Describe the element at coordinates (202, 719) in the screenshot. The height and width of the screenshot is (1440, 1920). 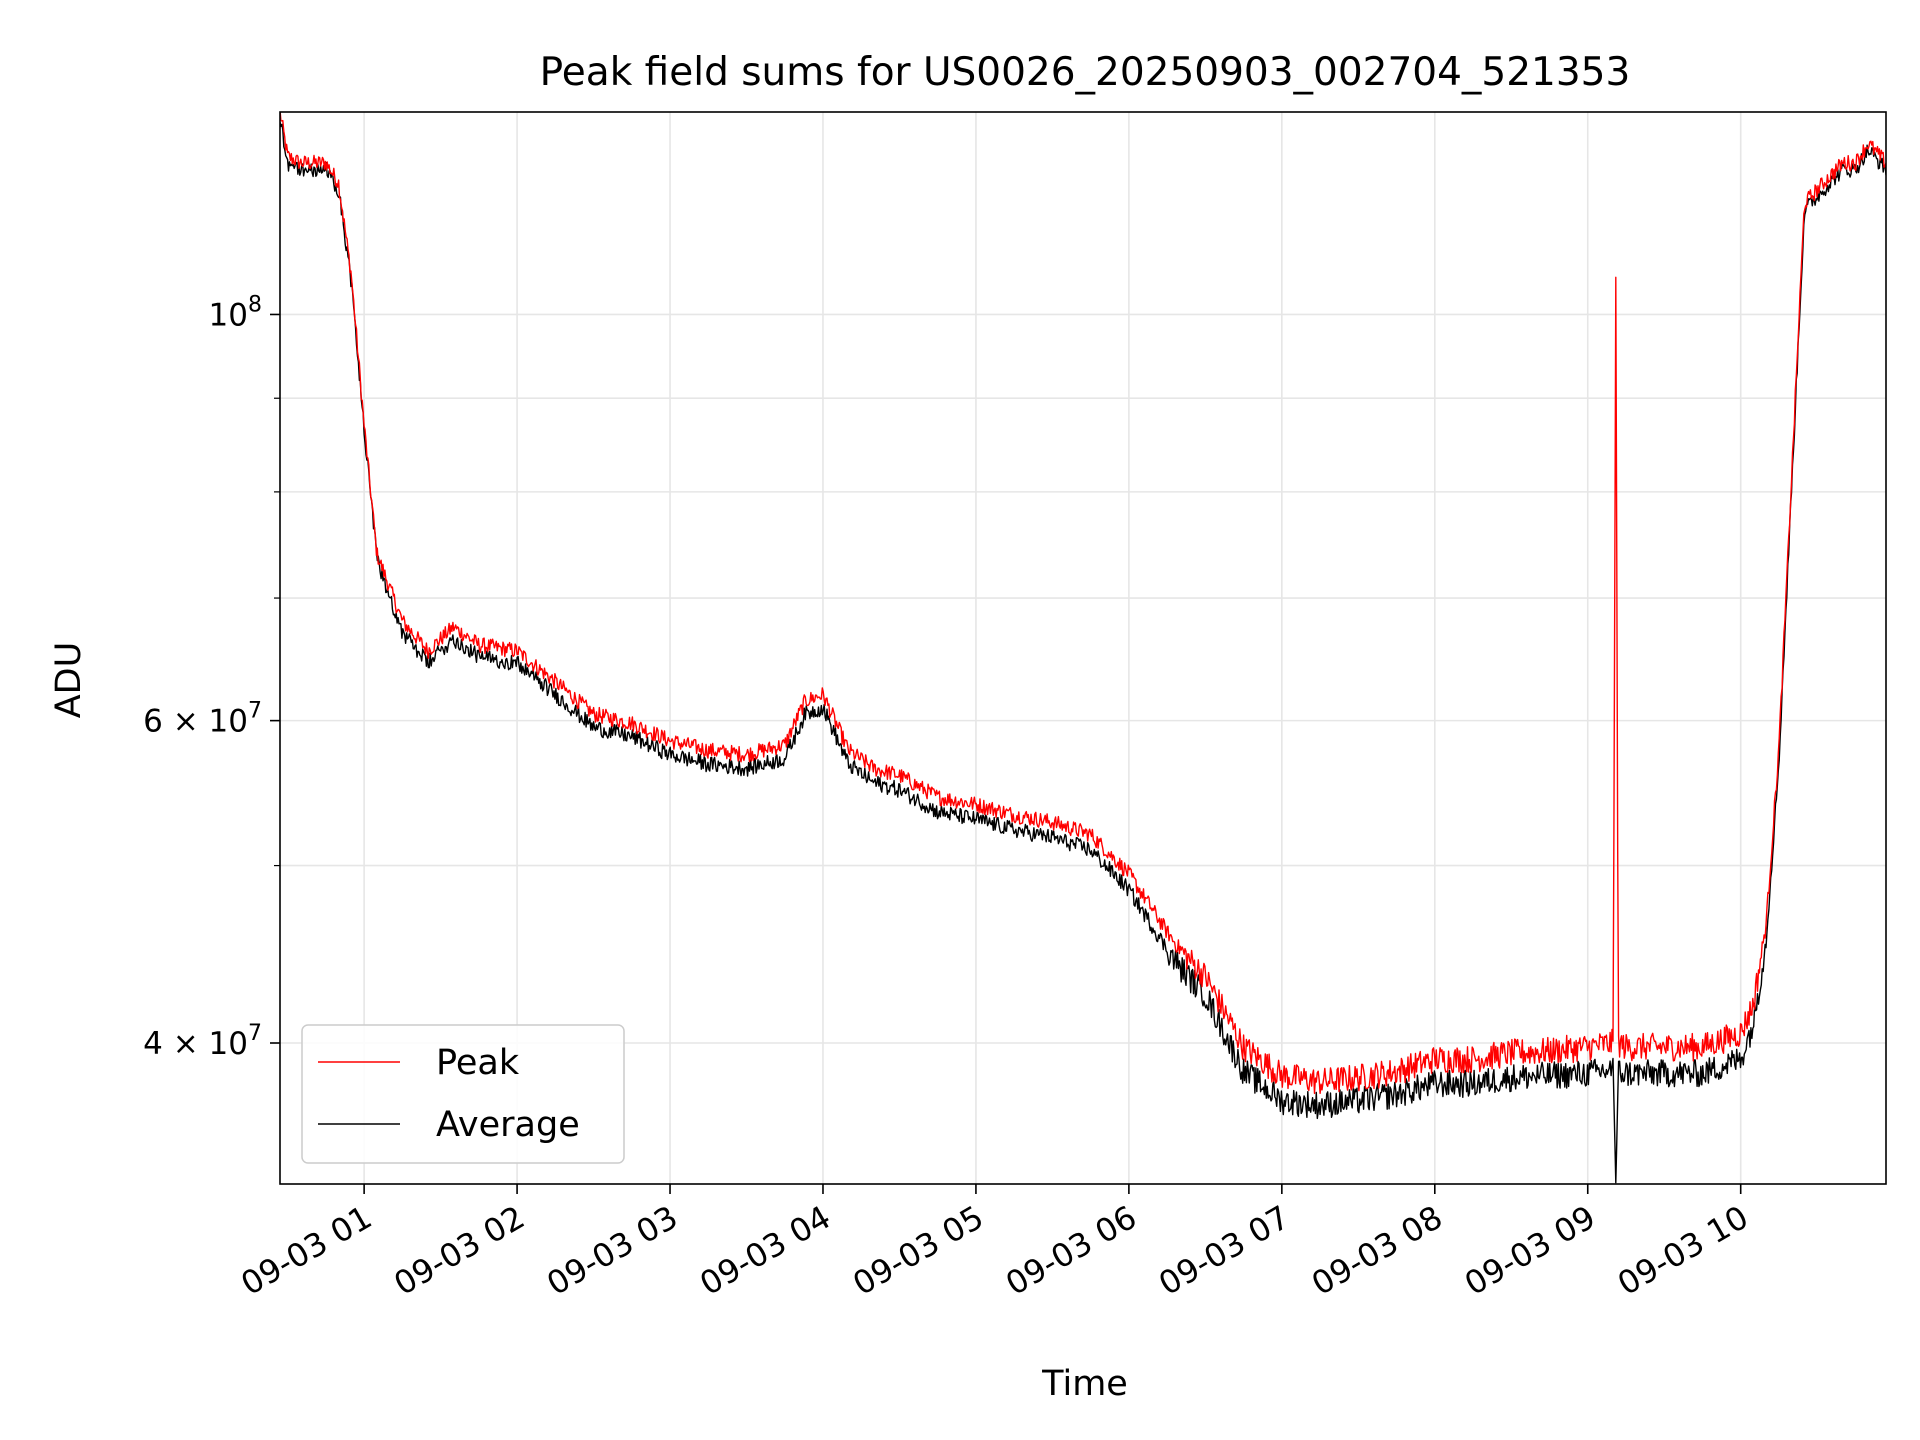
I see `y-tick-label: 6 × 10⁷` at that location.